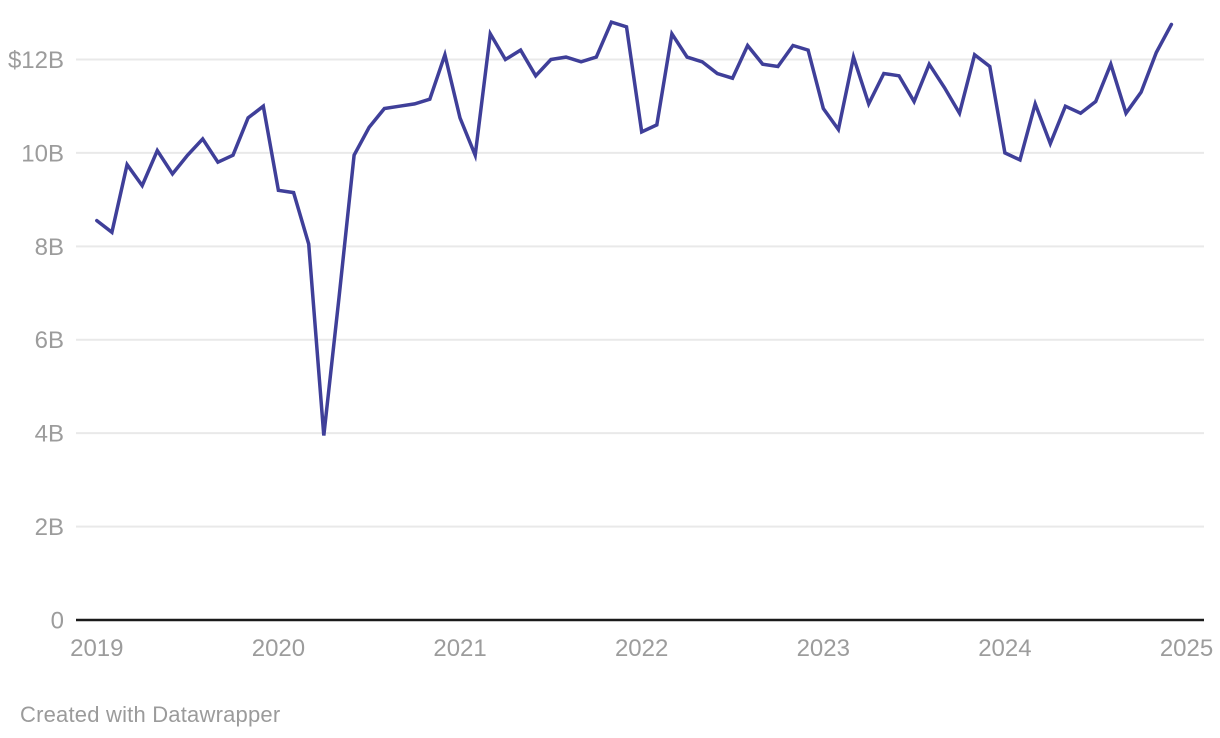  What do you see at coordinates (57, 621) in the screenshot?
I see `y-axis-tick-label: 0` at bounding box center [57, 621].